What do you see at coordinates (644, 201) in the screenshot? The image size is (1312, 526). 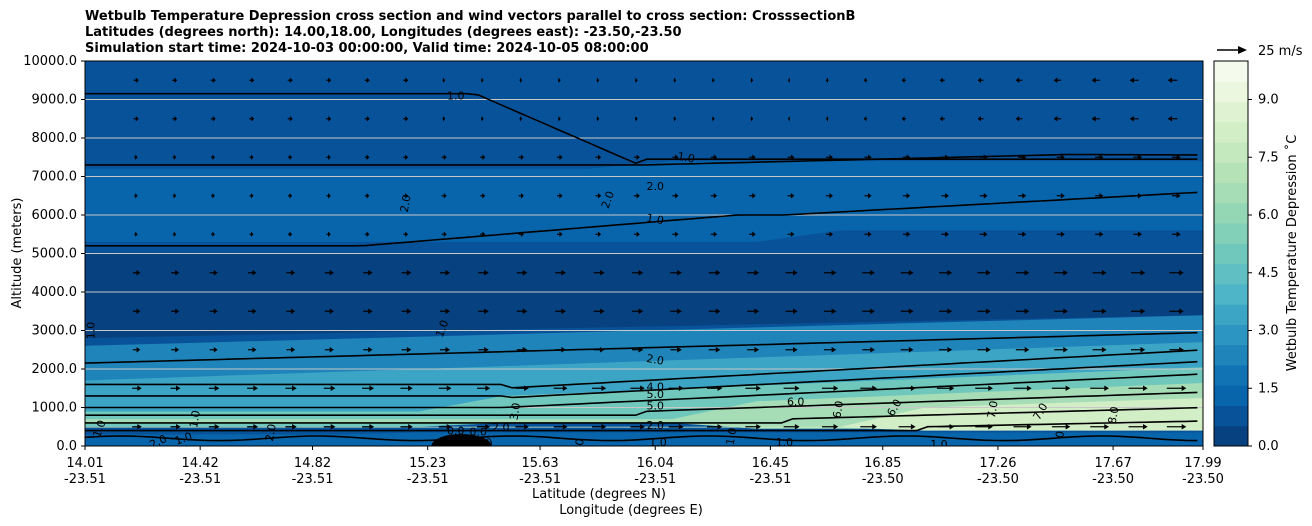 I see `band-mid-dry` at bounding box center [644, 201].